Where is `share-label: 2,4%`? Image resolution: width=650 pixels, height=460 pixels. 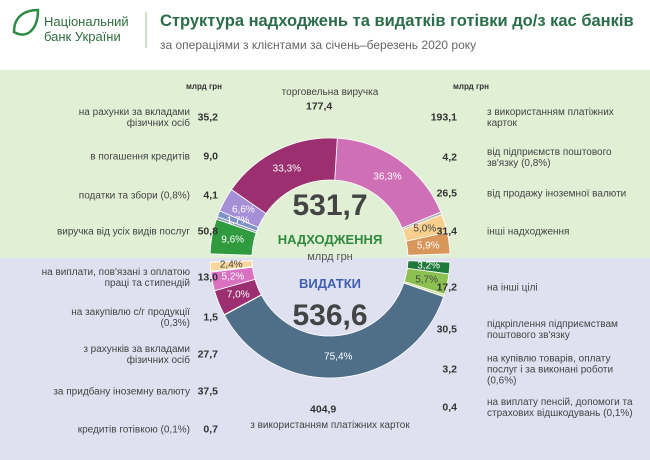
share-label: 2,4% is located at coordinates (231, 265).